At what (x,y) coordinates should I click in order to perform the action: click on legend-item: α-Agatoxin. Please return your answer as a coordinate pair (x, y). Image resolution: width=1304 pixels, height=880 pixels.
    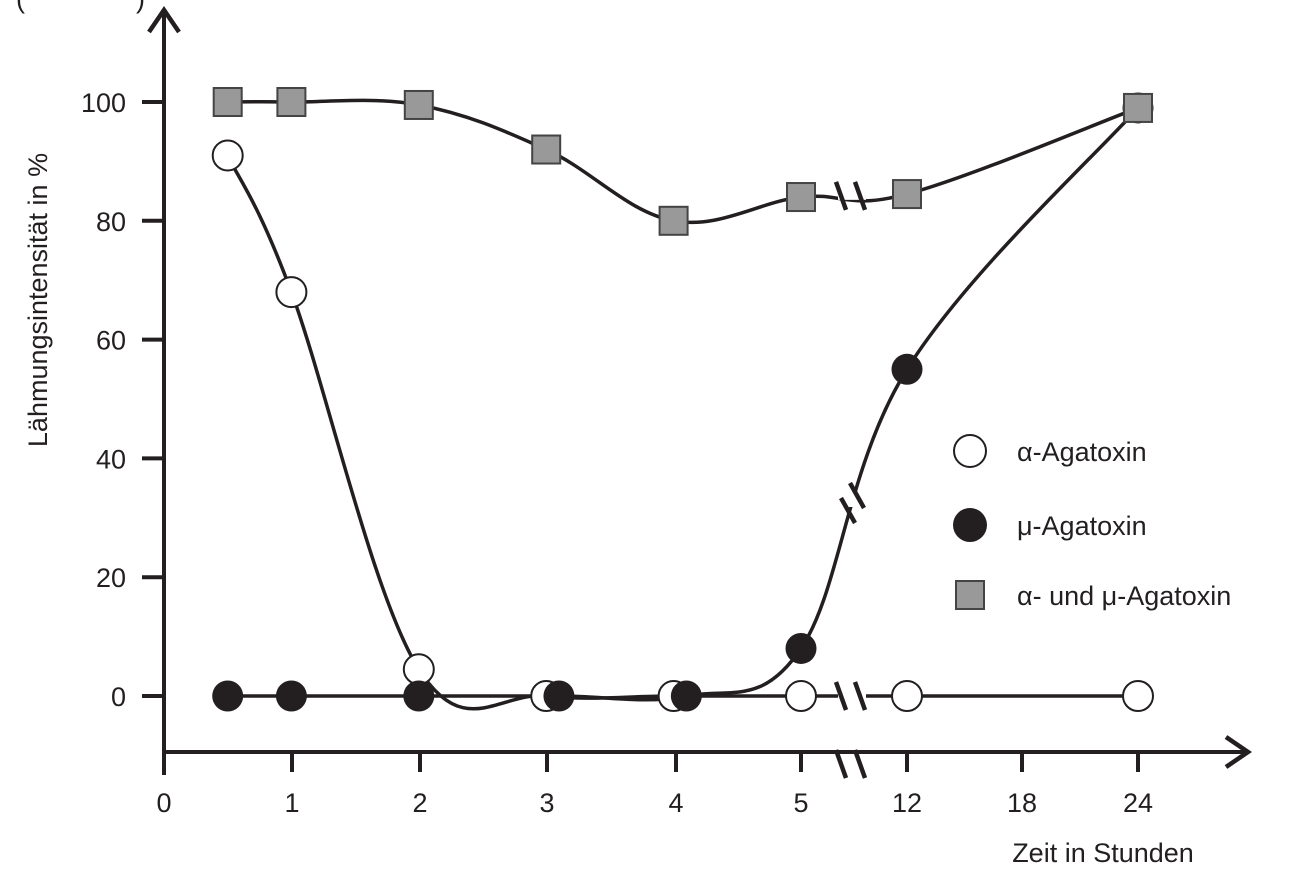
    Looking at the image, I should click on (1050, 451).